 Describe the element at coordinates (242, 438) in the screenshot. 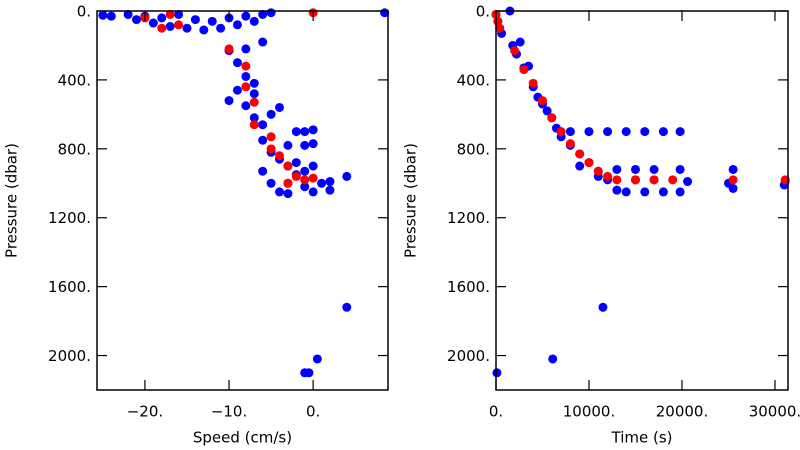

I see `x-axis-label: Speed (cm/s)` at that location.